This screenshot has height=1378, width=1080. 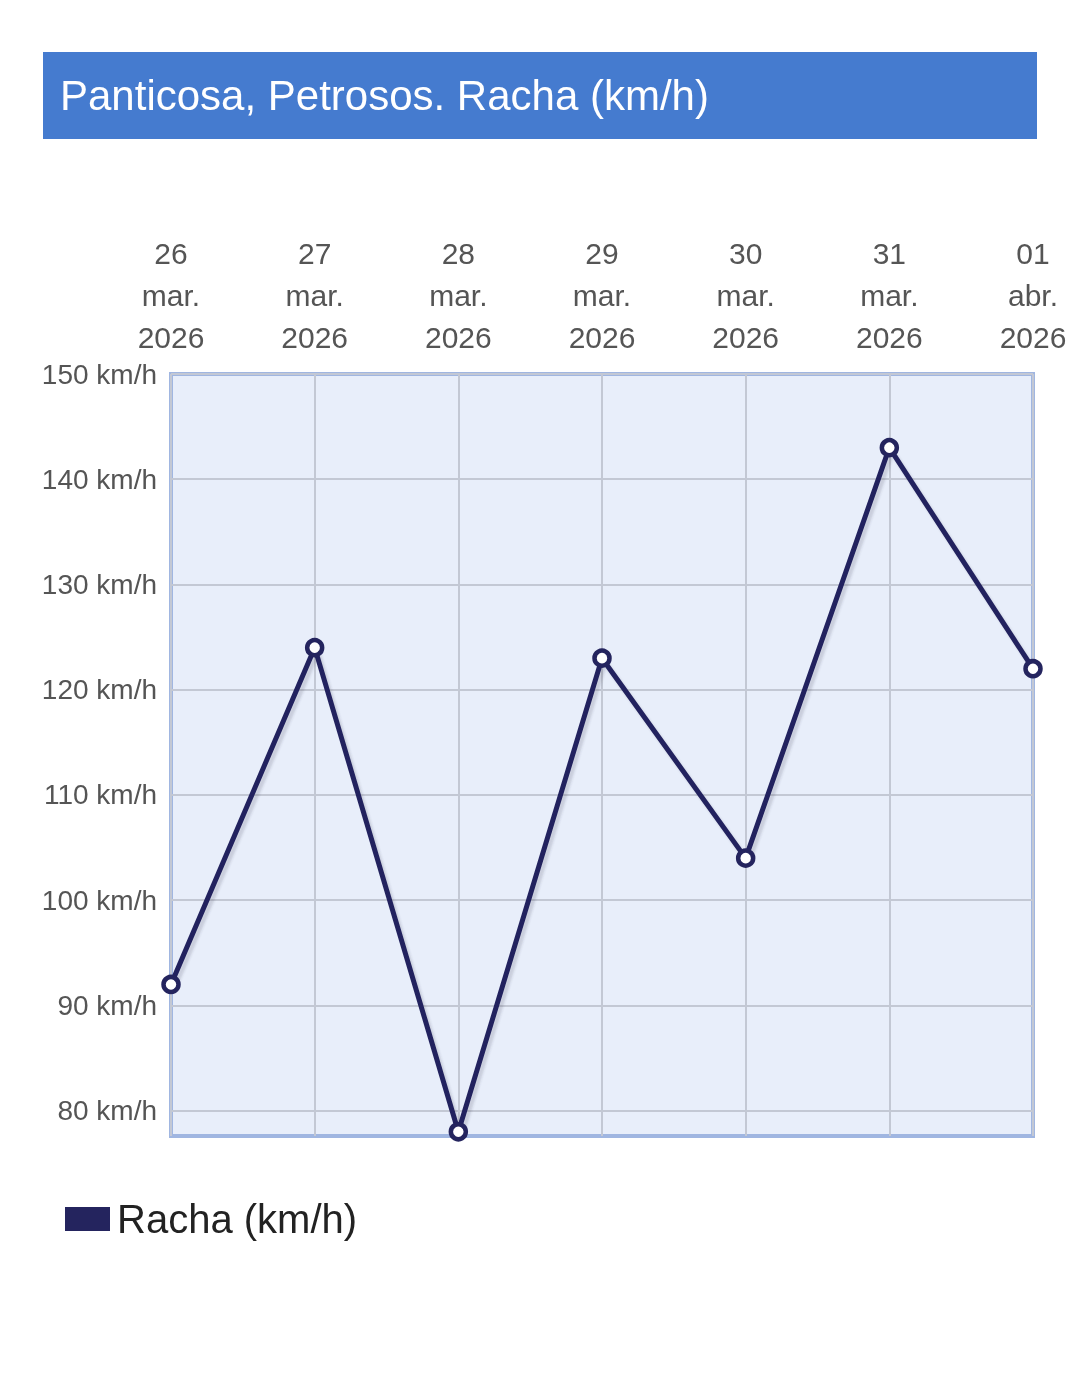 I want to click on x-tick-label: 26 mar. 2026, so click(x=171, y=295).